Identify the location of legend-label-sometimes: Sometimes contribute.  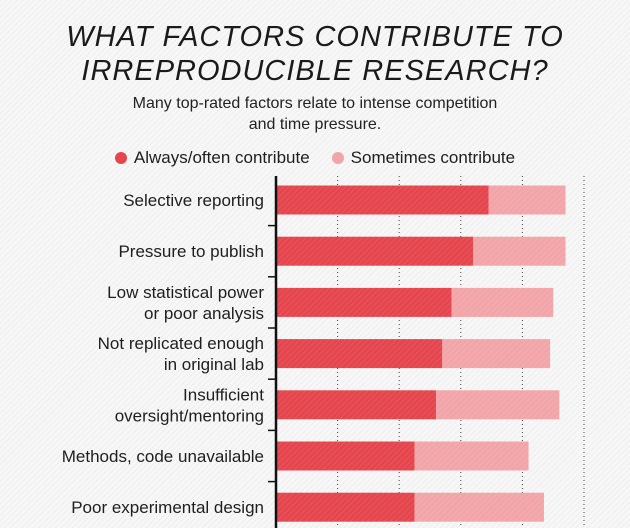
(433, 157).